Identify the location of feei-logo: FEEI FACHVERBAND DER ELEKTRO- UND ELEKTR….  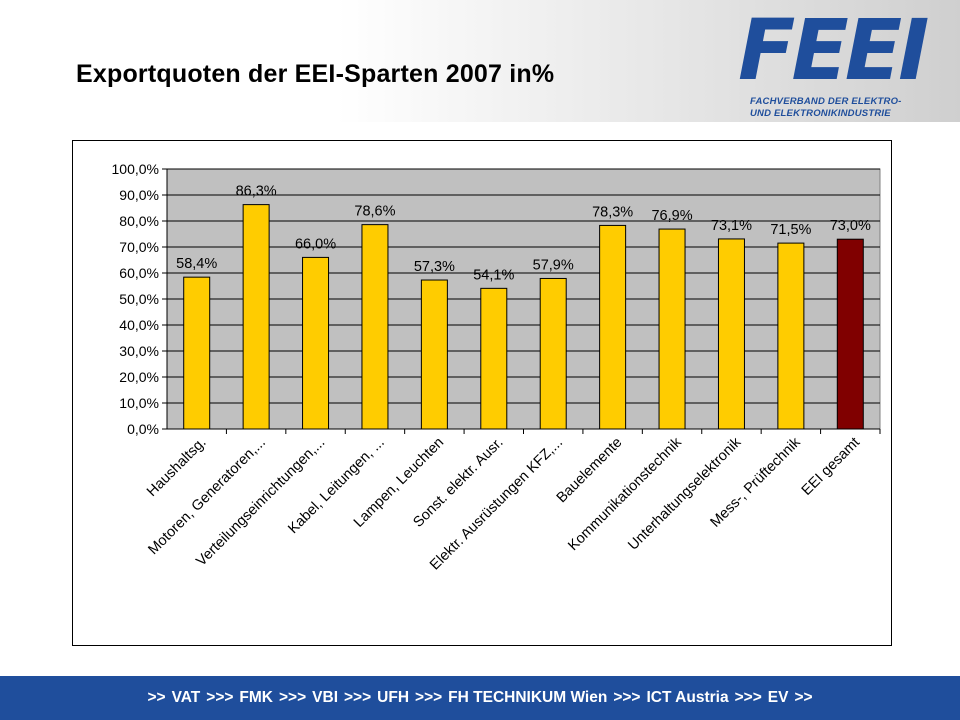
(843, 61).